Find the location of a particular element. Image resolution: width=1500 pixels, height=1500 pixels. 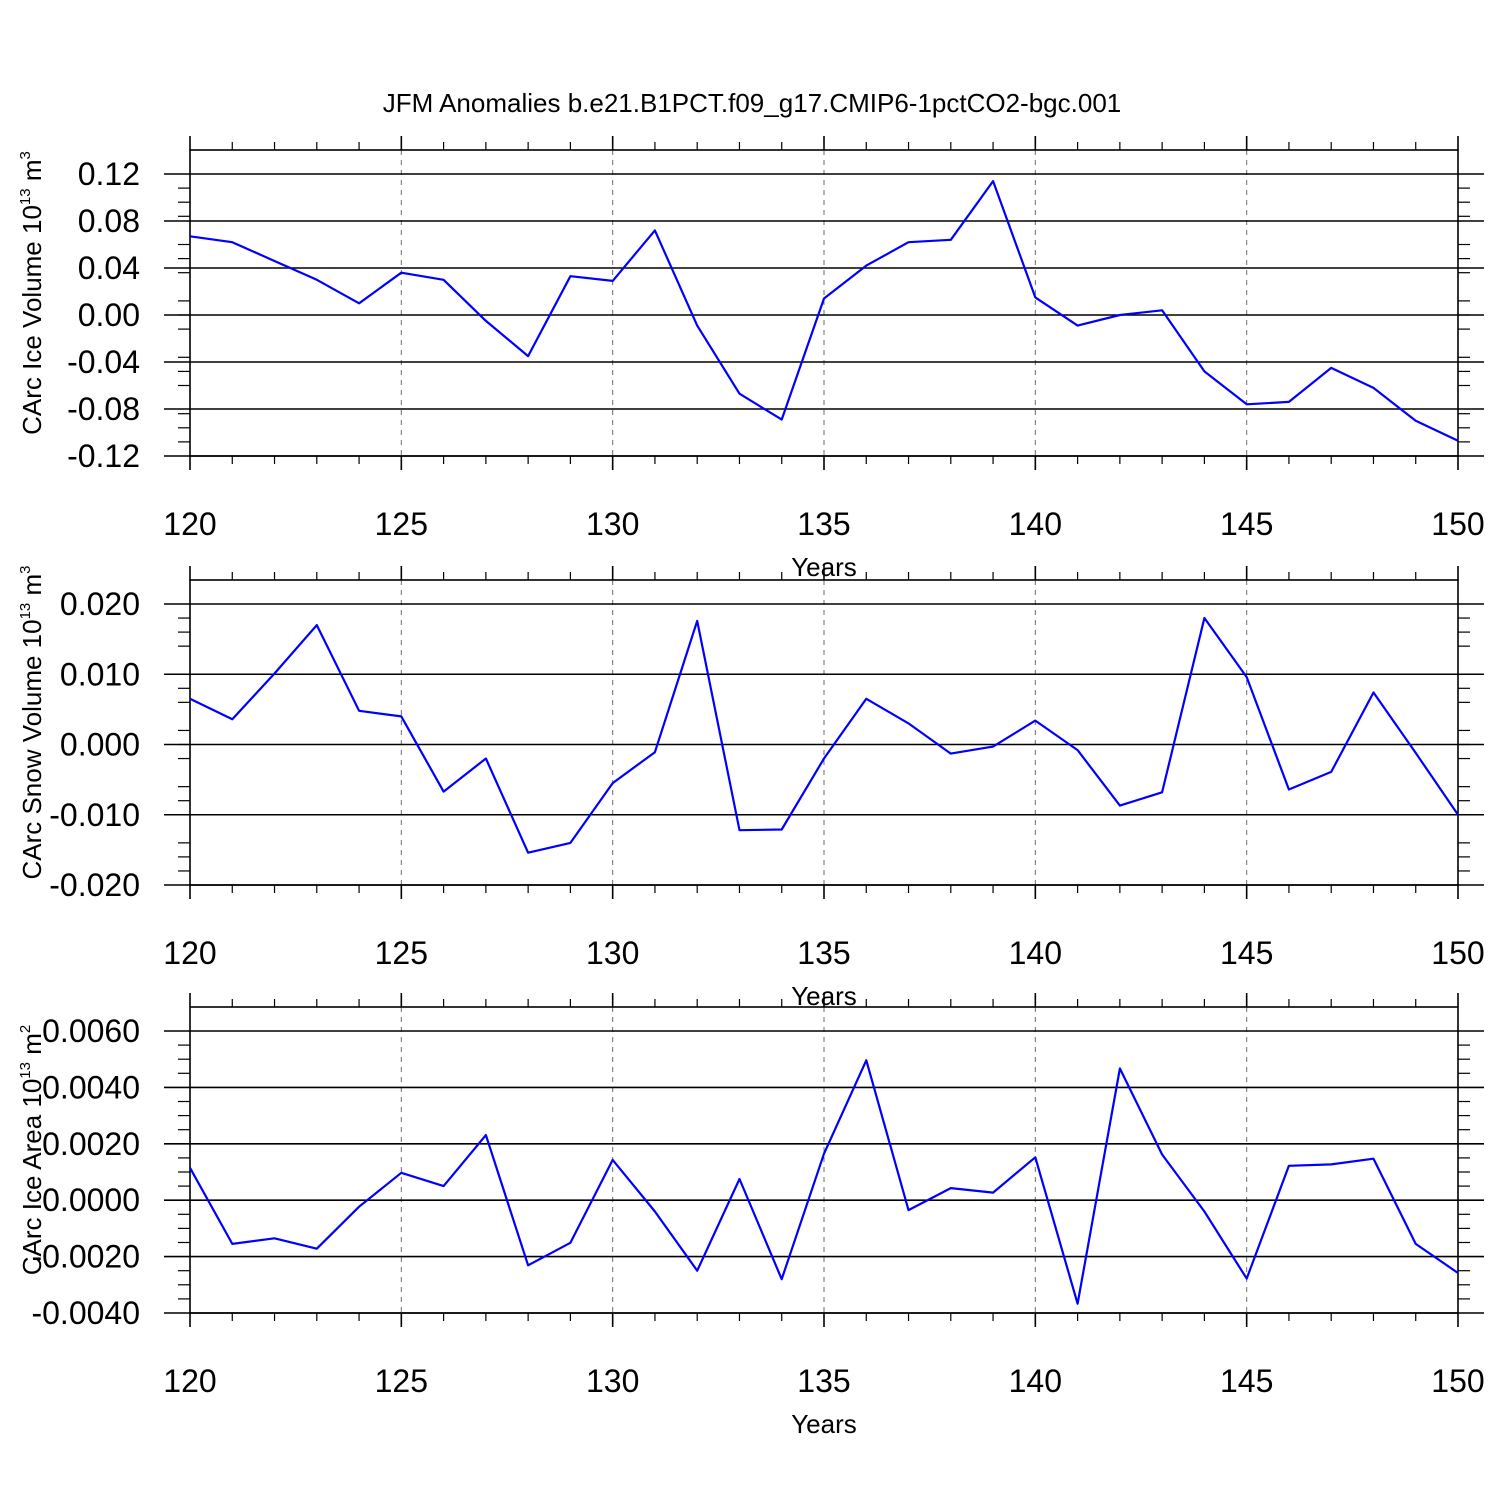

y-tick-label: -0.0040 is located at coordinates (85, 1313).